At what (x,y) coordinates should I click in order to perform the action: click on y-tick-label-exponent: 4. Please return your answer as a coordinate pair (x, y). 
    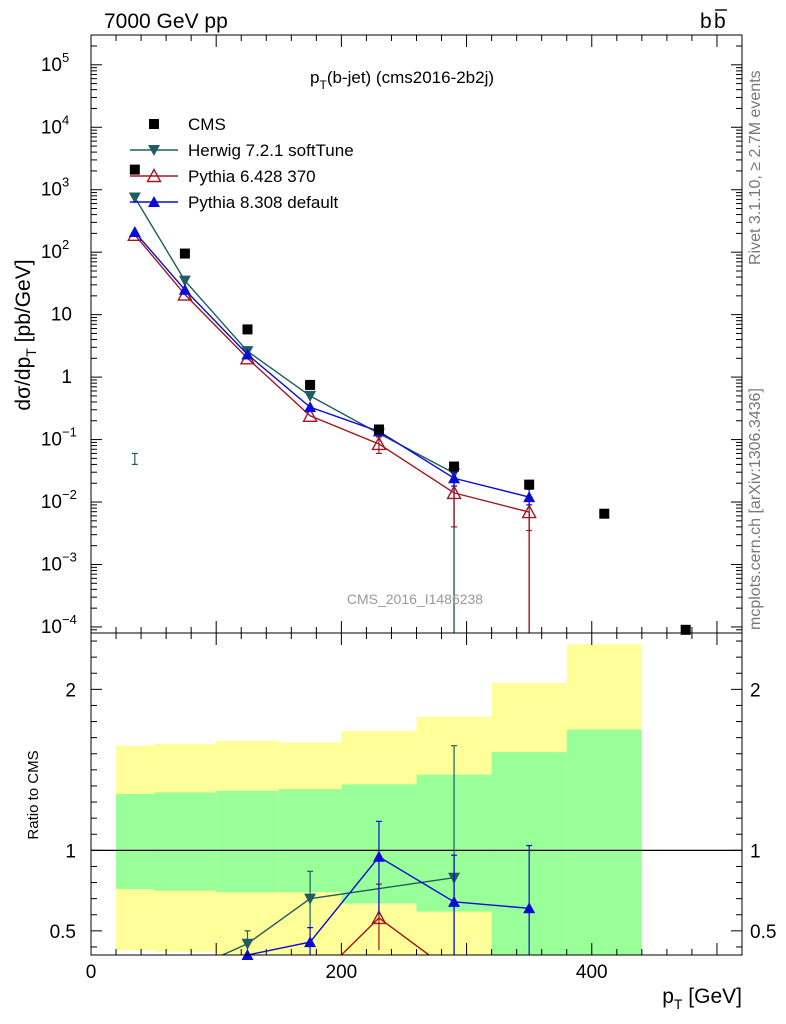
    Looking at the image, I should click on (65, 119).